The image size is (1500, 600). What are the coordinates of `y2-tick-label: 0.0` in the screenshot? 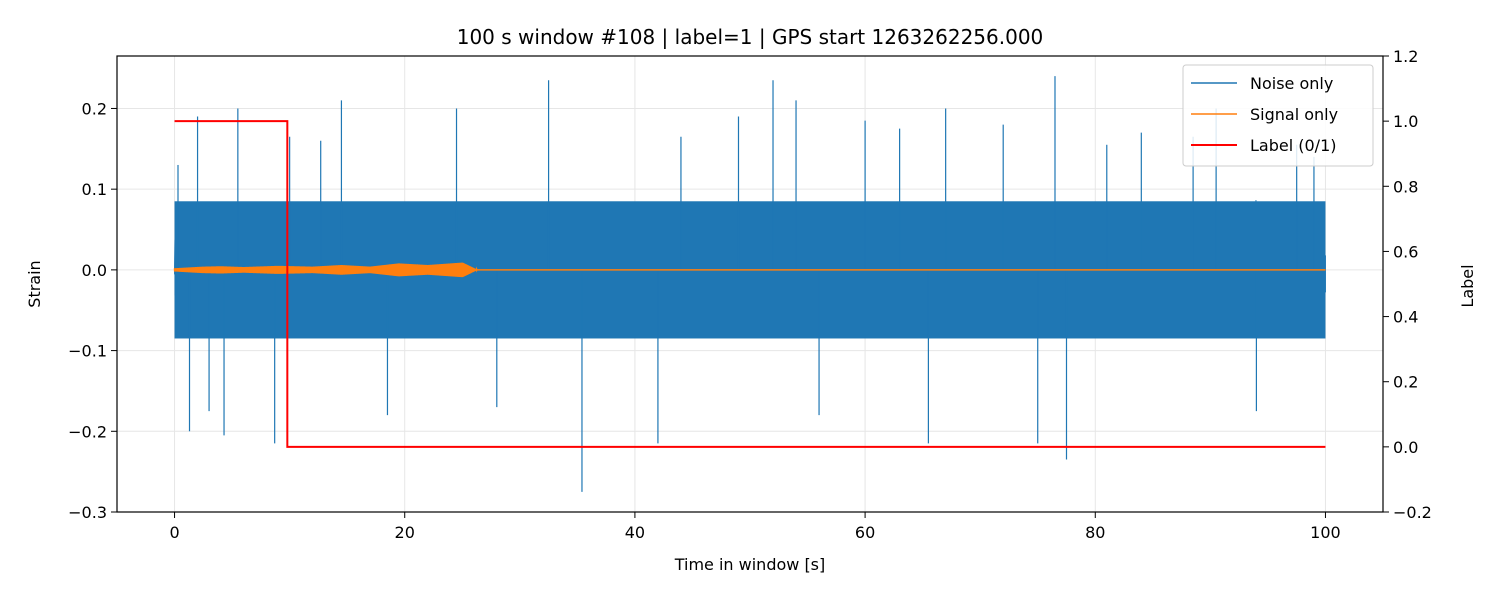 It's located at (1405, 447).